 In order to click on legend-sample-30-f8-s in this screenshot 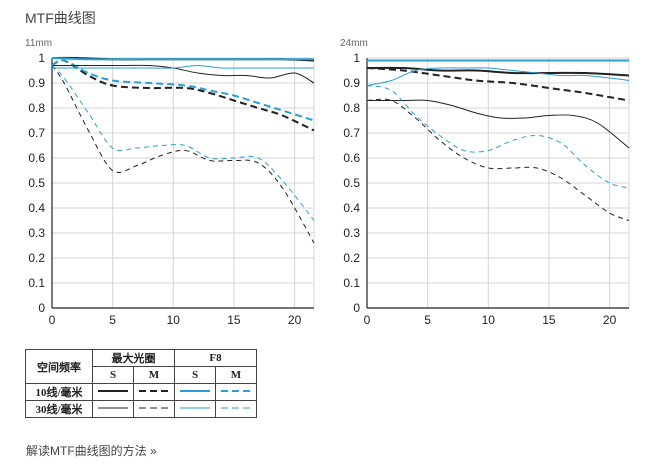, I will do `click(195, 409)`.